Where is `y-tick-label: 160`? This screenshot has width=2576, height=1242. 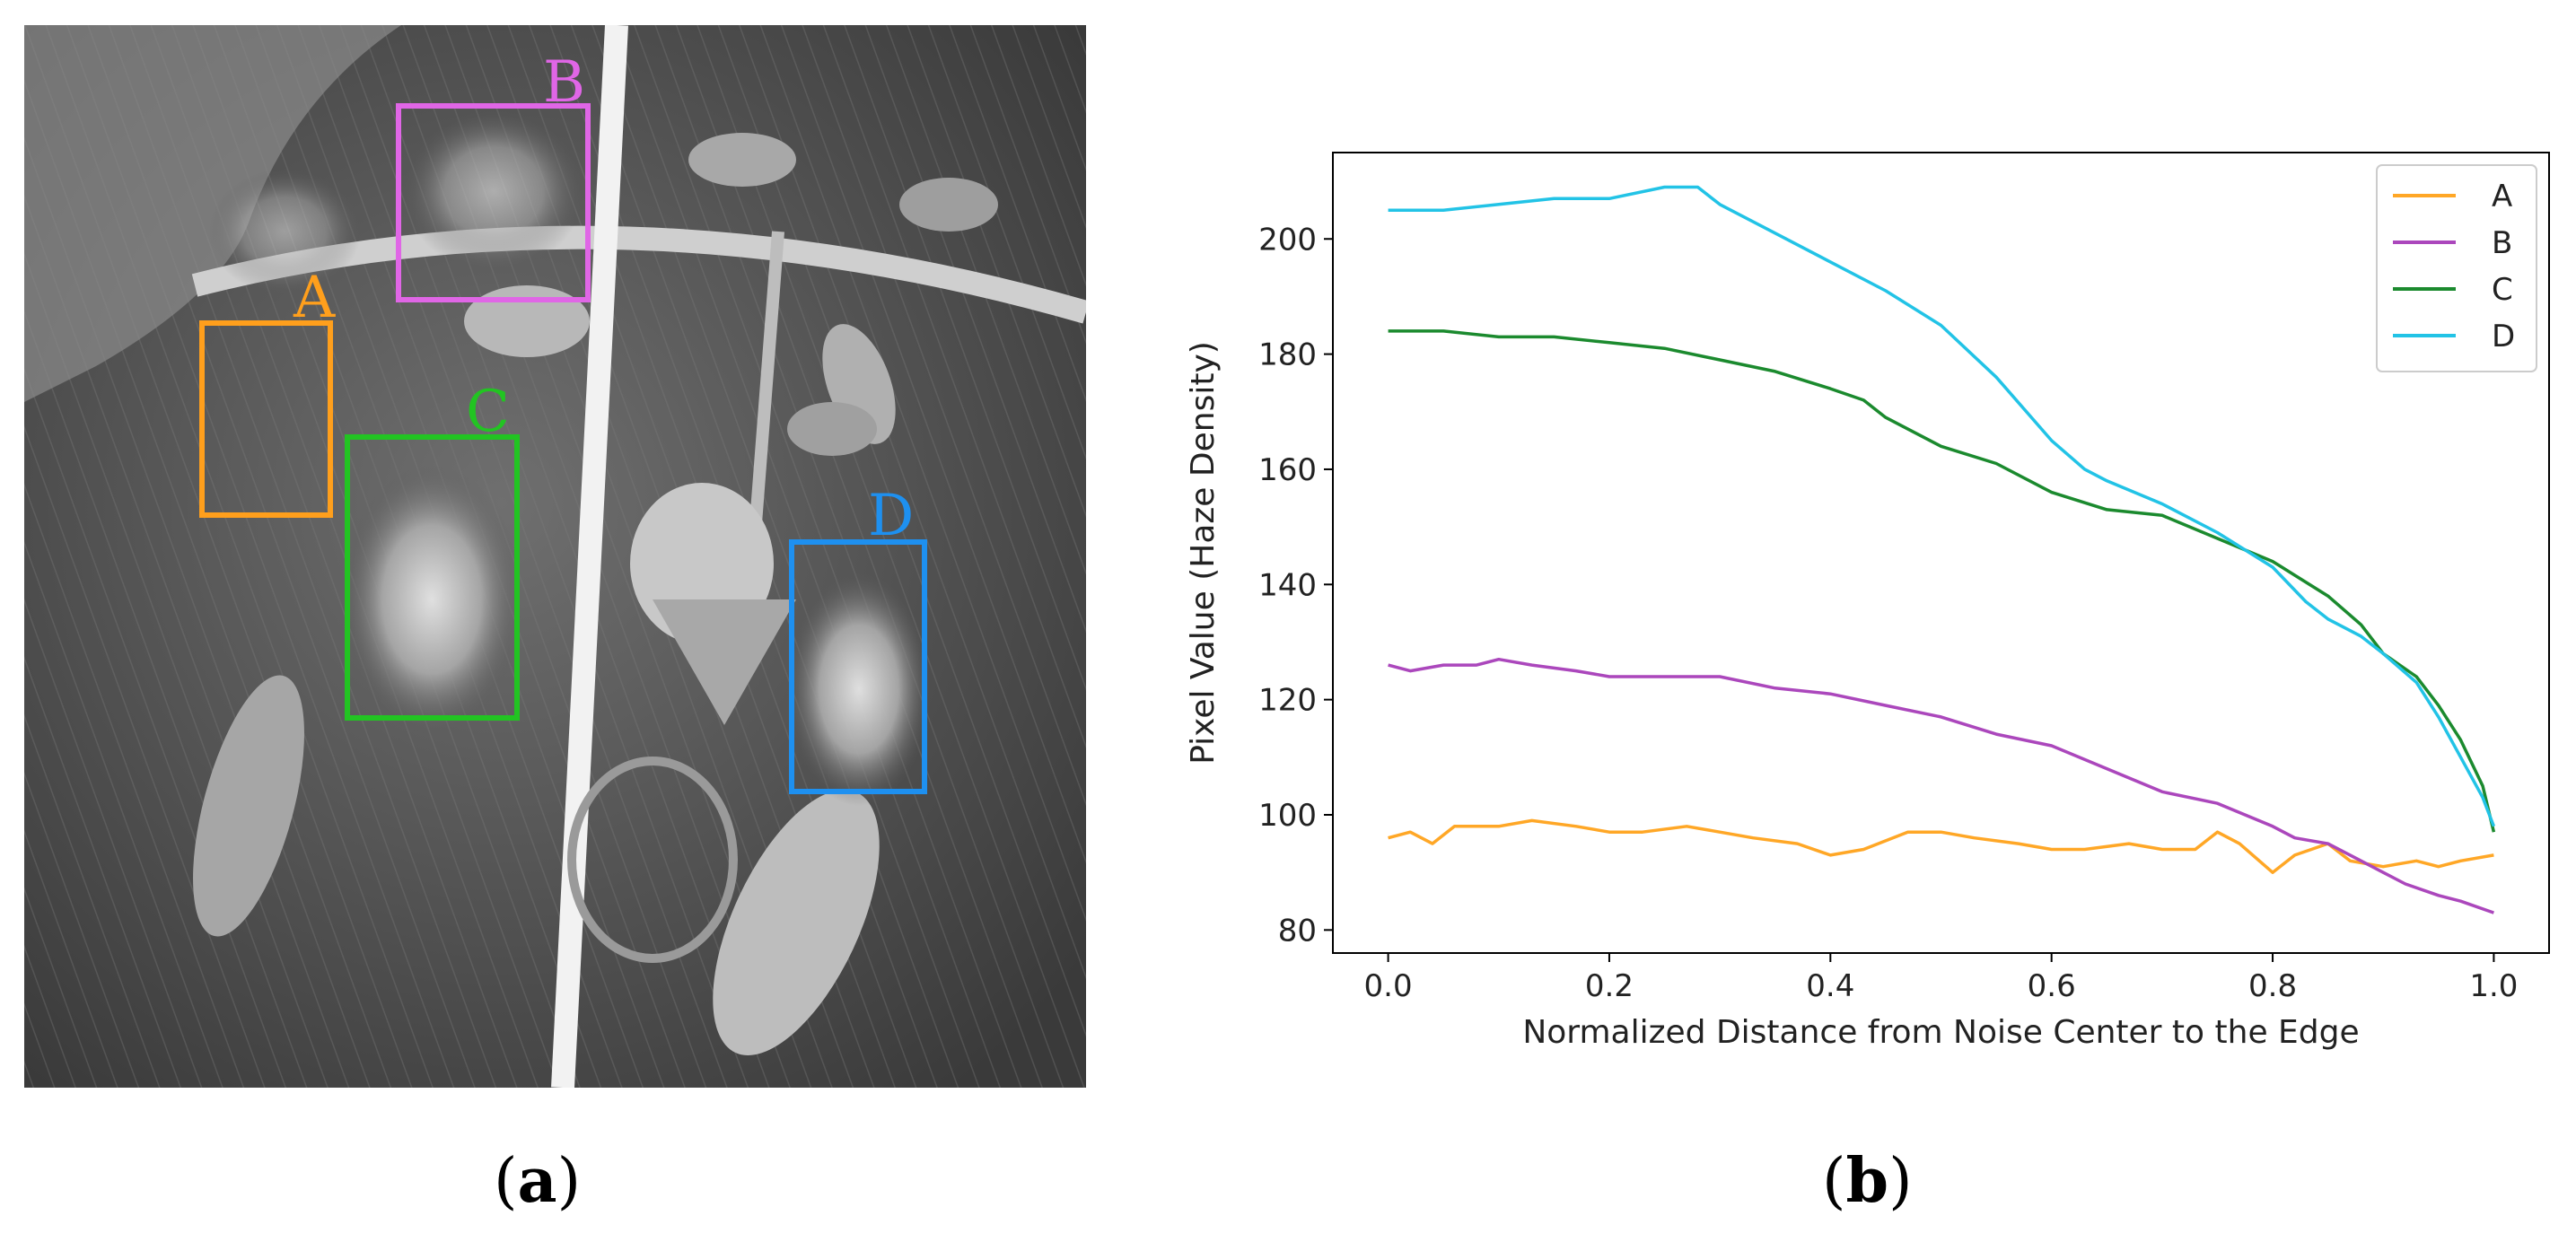 y-tick-label: 160 is located at coordinates (1287, 470).